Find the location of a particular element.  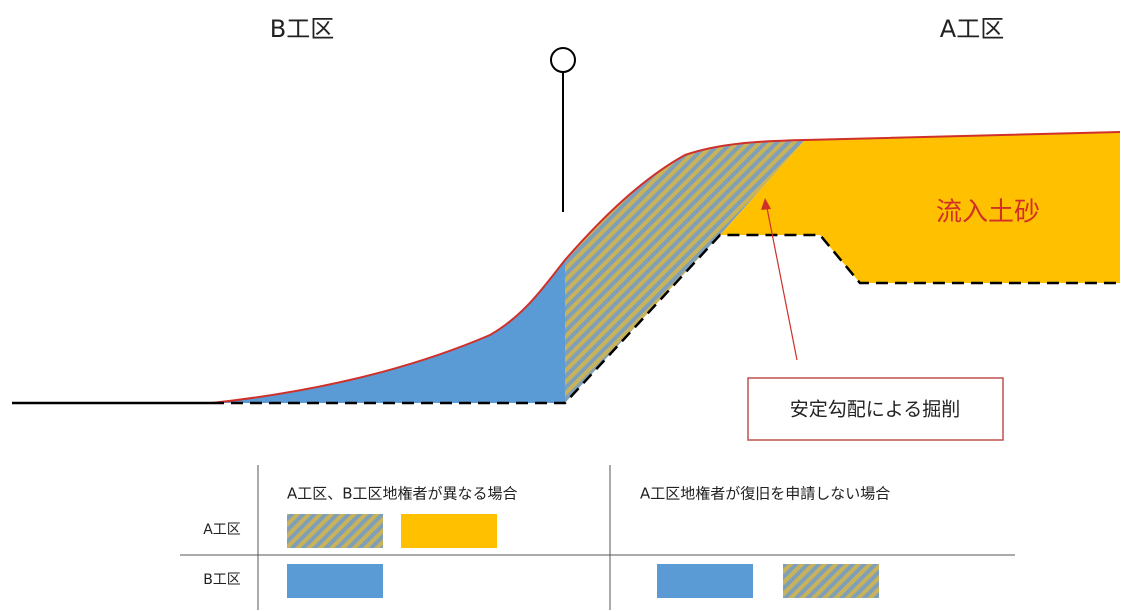

column-header: A工区地権者が復旧を申請しない場合 is located at coordinates (765, 494).